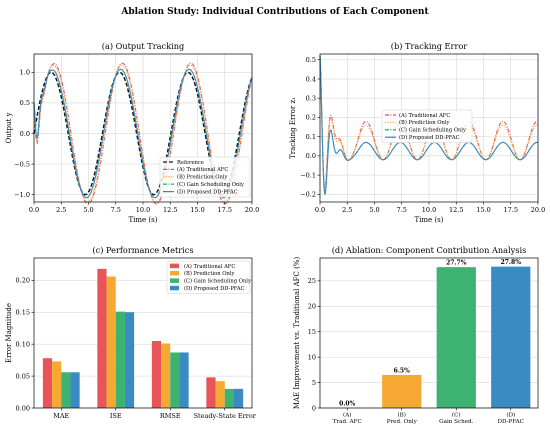  I want to click on y-tick-label: −0.5, so click(22, 164).